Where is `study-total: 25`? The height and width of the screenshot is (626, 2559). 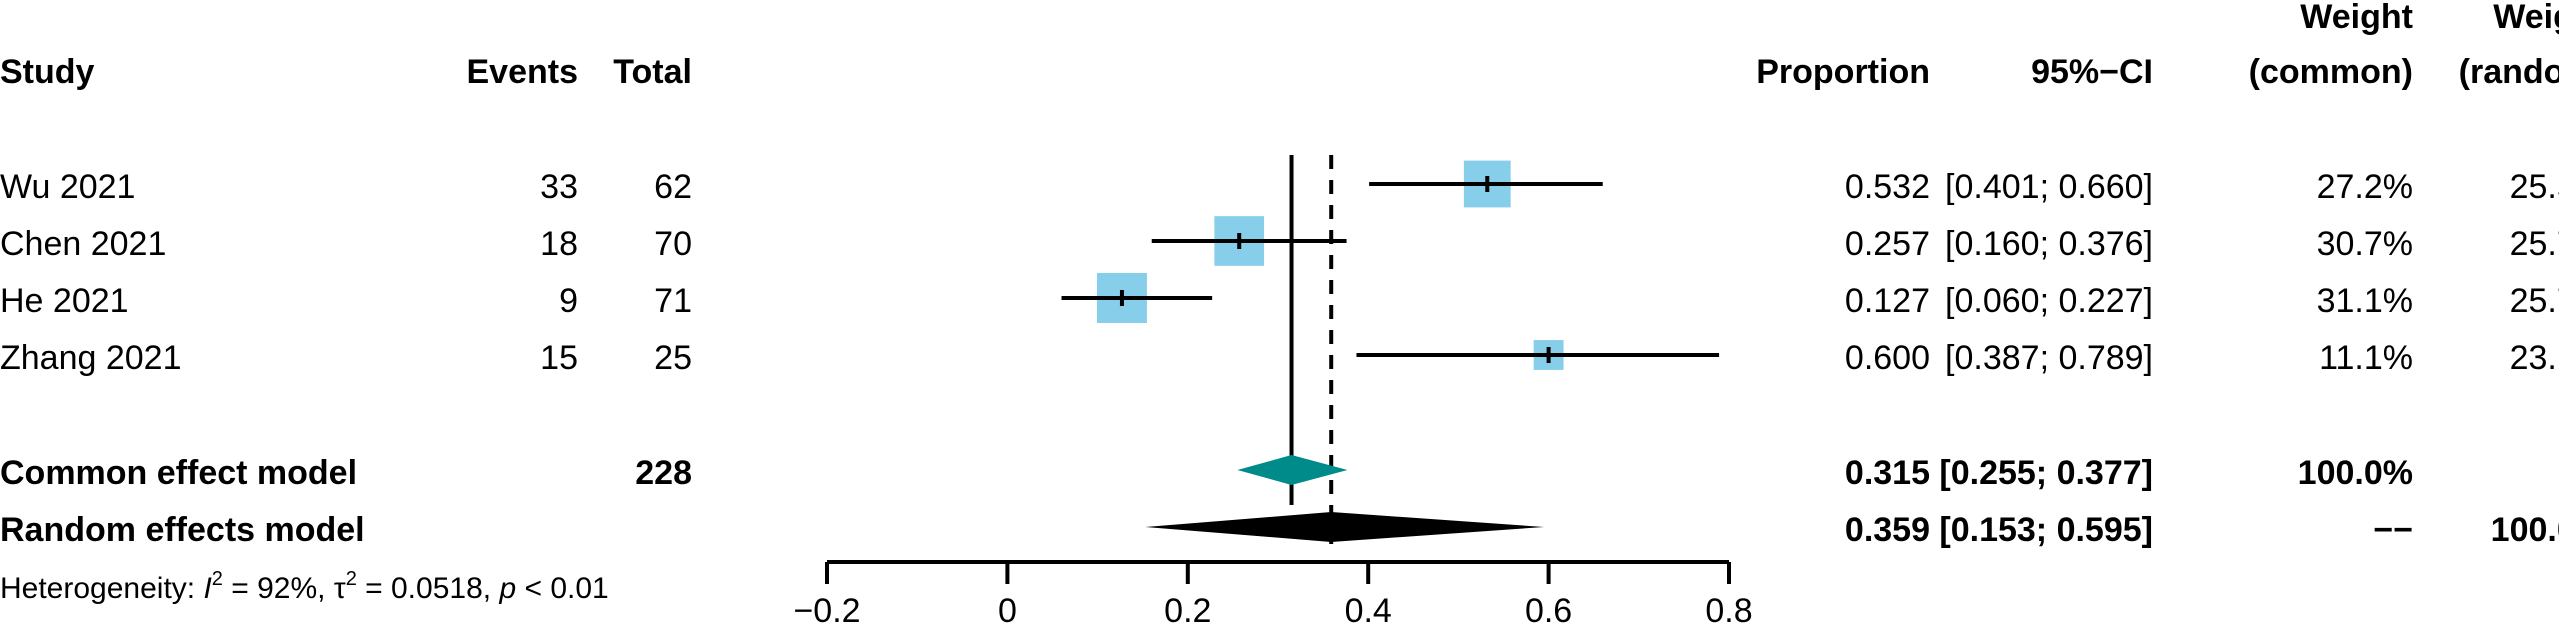 study-total: 25 is located at coordinates (673, 358).